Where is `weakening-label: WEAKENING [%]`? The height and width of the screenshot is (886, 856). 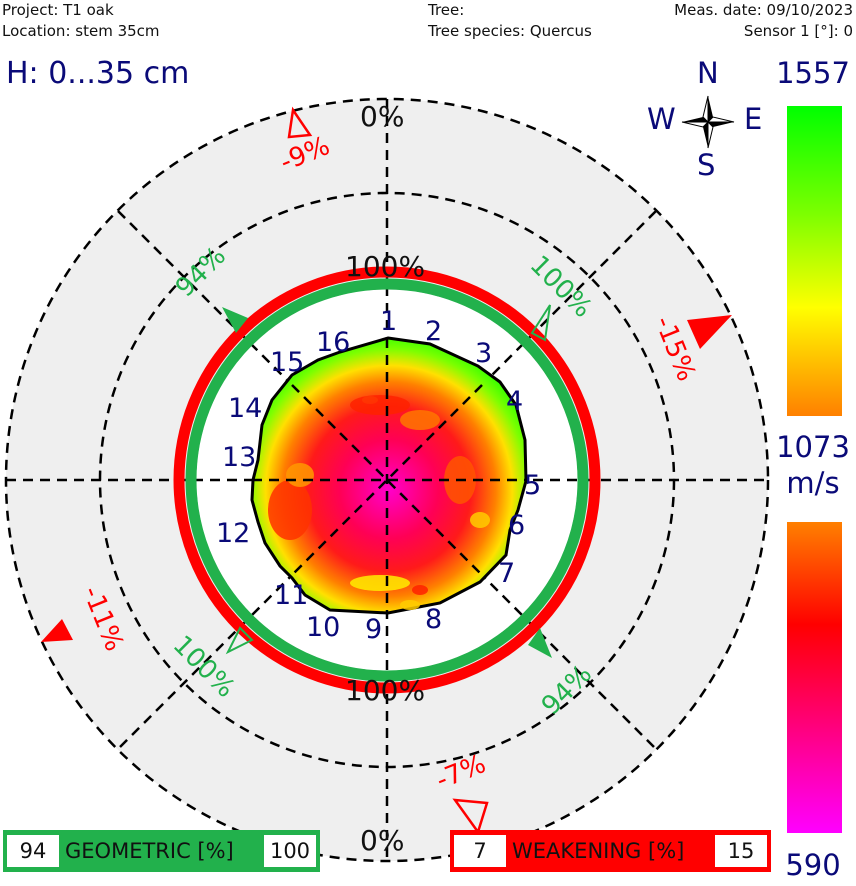 weakening-label: WEAKENING [%] is located at coordinates (598, 851).